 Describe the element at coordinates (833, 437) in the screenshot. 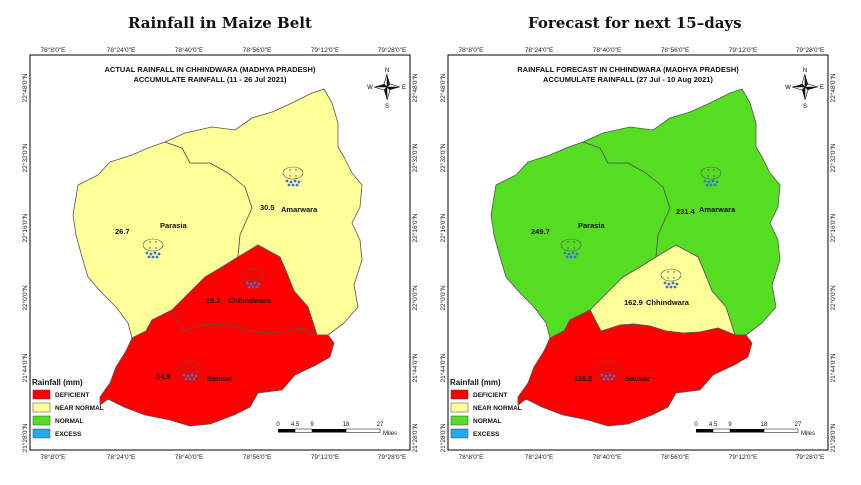

I see `lat-label: 21°28'0"N` at that location.